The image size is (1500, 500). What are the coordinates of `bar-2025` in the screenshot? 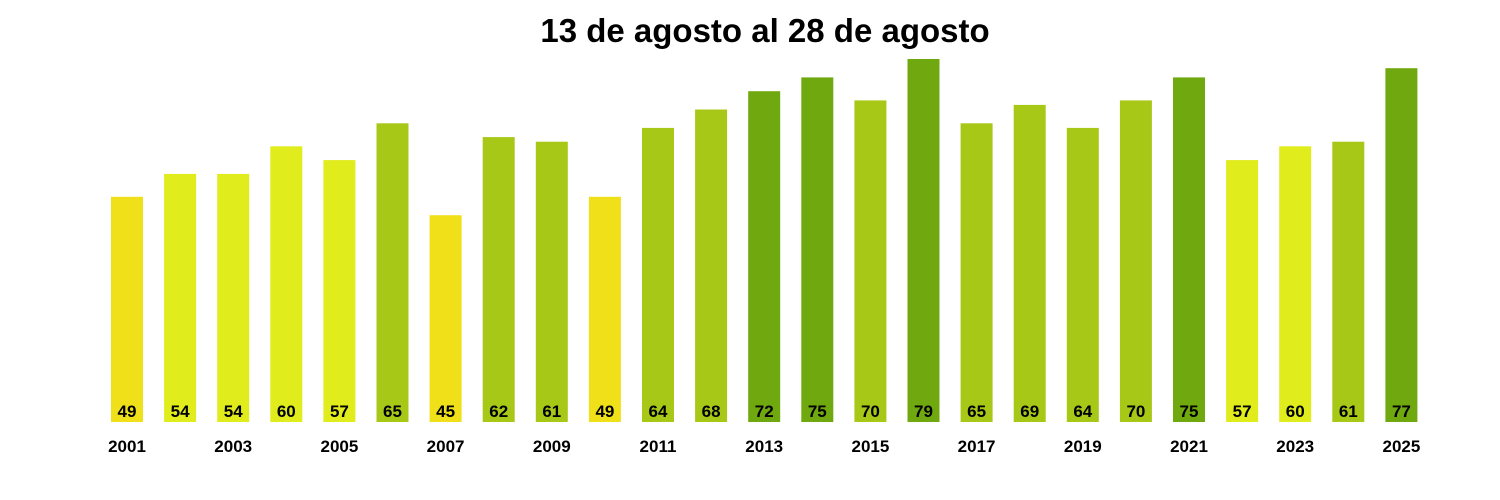 It's located at (1401, 245).